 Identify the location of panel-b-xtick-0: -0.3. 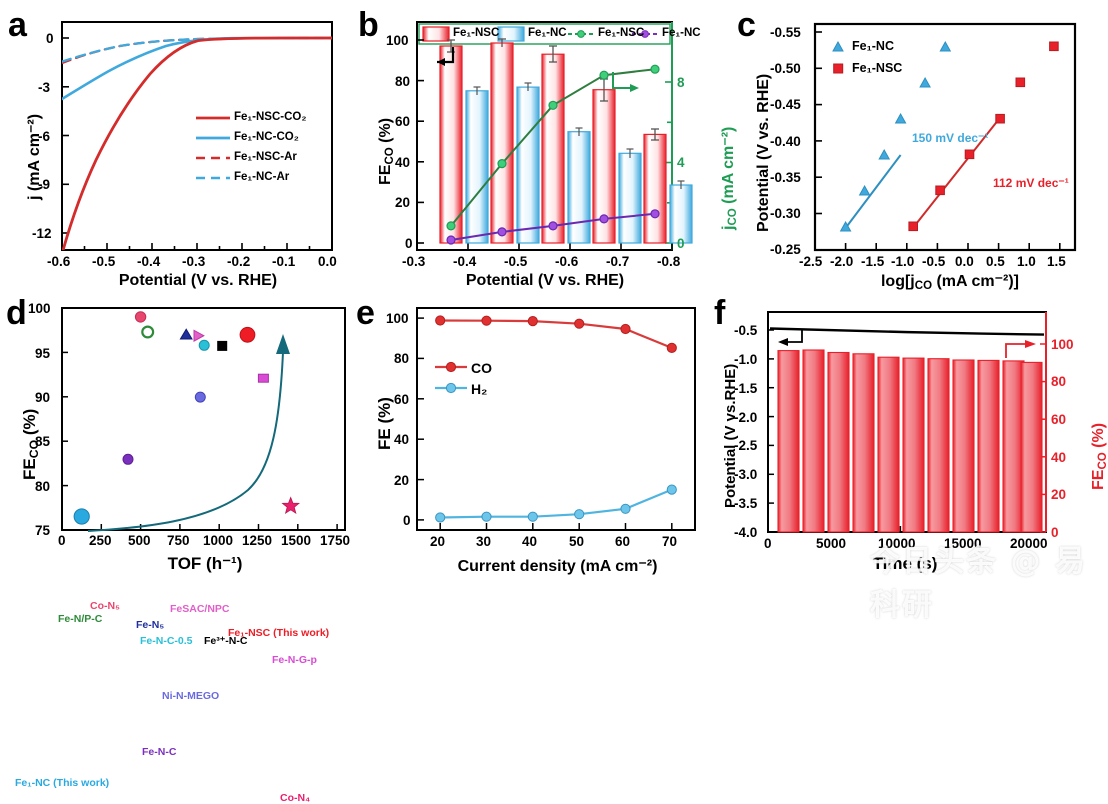
(414, 261).